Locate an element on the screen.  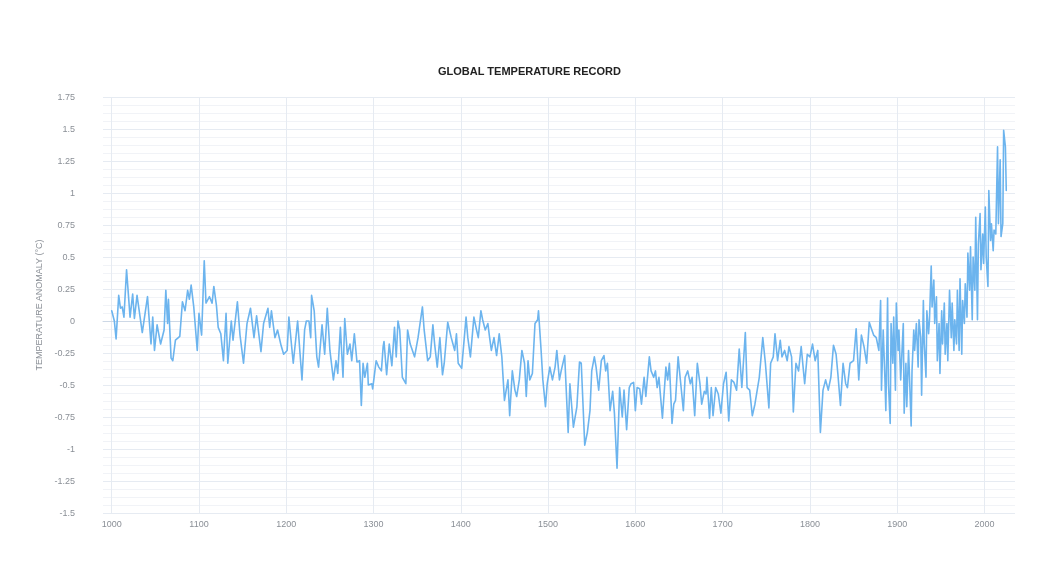
y-tick-label: 1.25 is located at coordinates (66, 161).